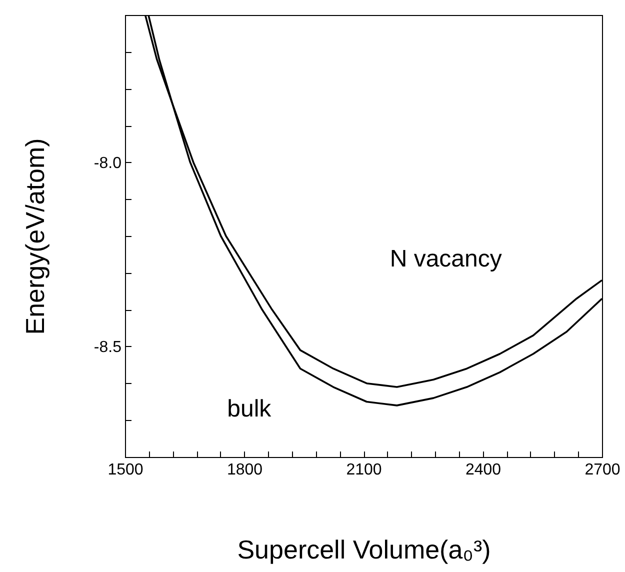 Image resolution: width=625 pixels, height=572 pixels. What do you see at coordinates (249, 409) in the screenshot?
I see `series-label: bulk` at bounding box center [249, 409].